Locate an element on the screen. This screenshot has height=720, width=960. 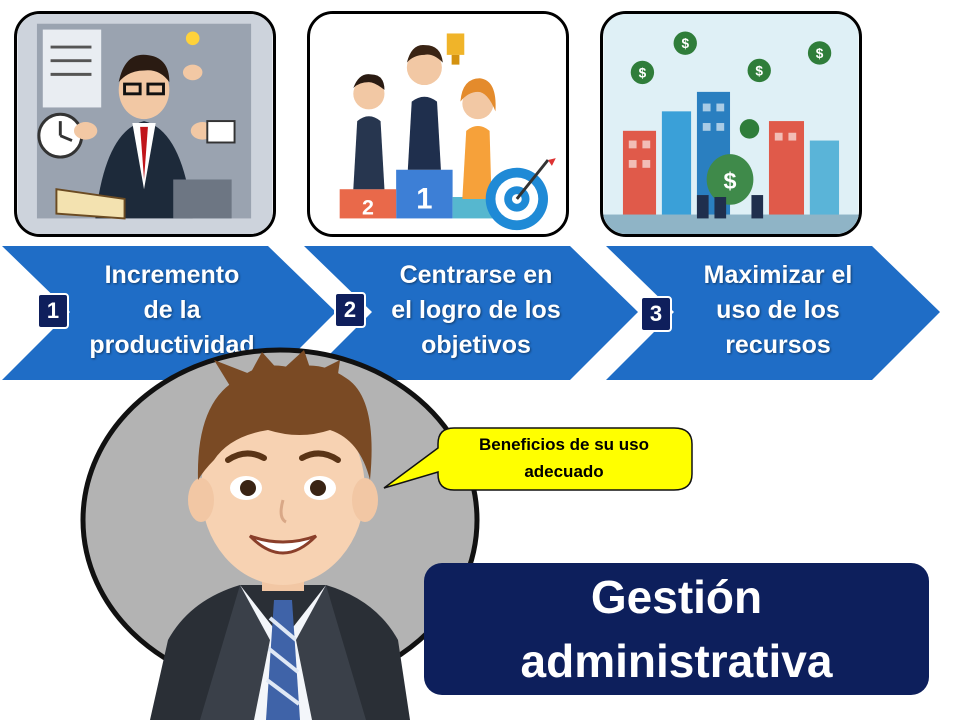
speech-bubble-text: Beneficios de su uso adecuado is located at coordinates (564, 458).